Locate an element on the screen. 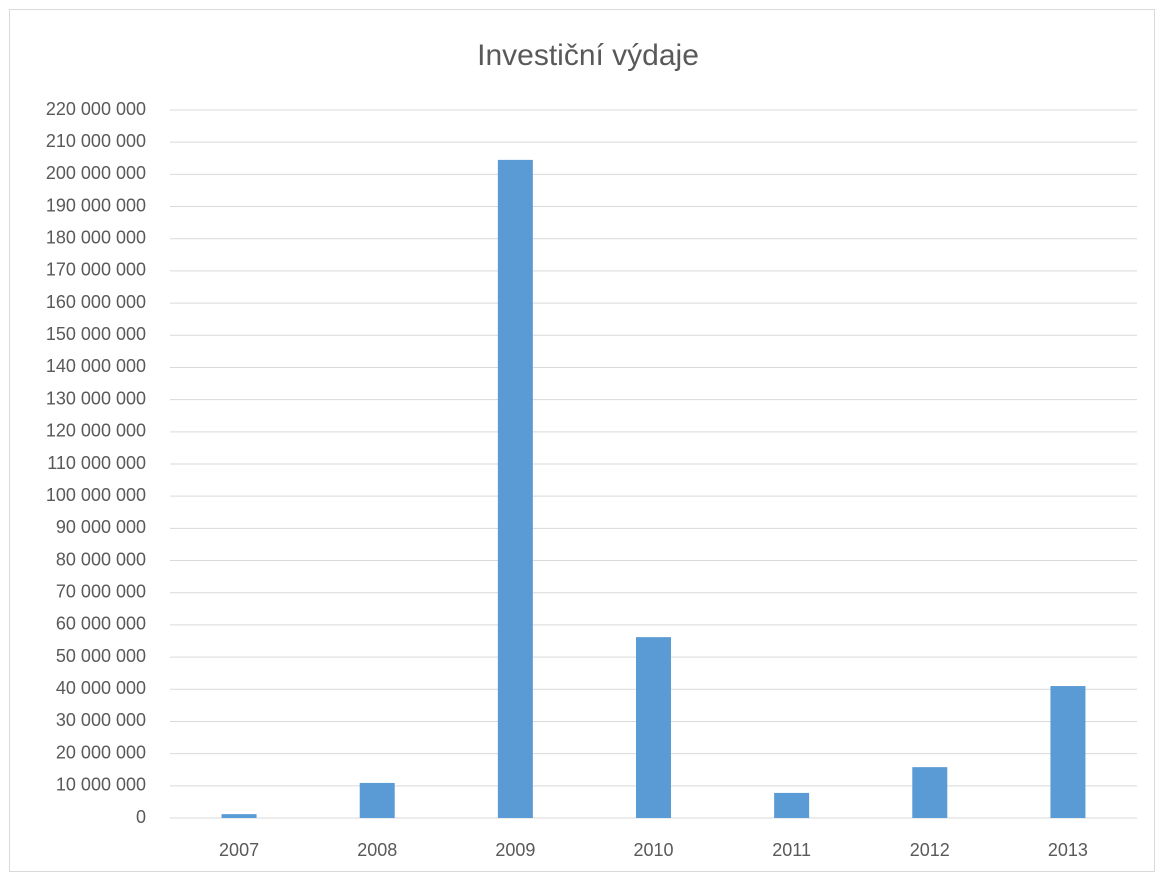 This screenshot has height=873, width=1155. y-tick-label: 220 000 000 is located at coordinates (96, 109).